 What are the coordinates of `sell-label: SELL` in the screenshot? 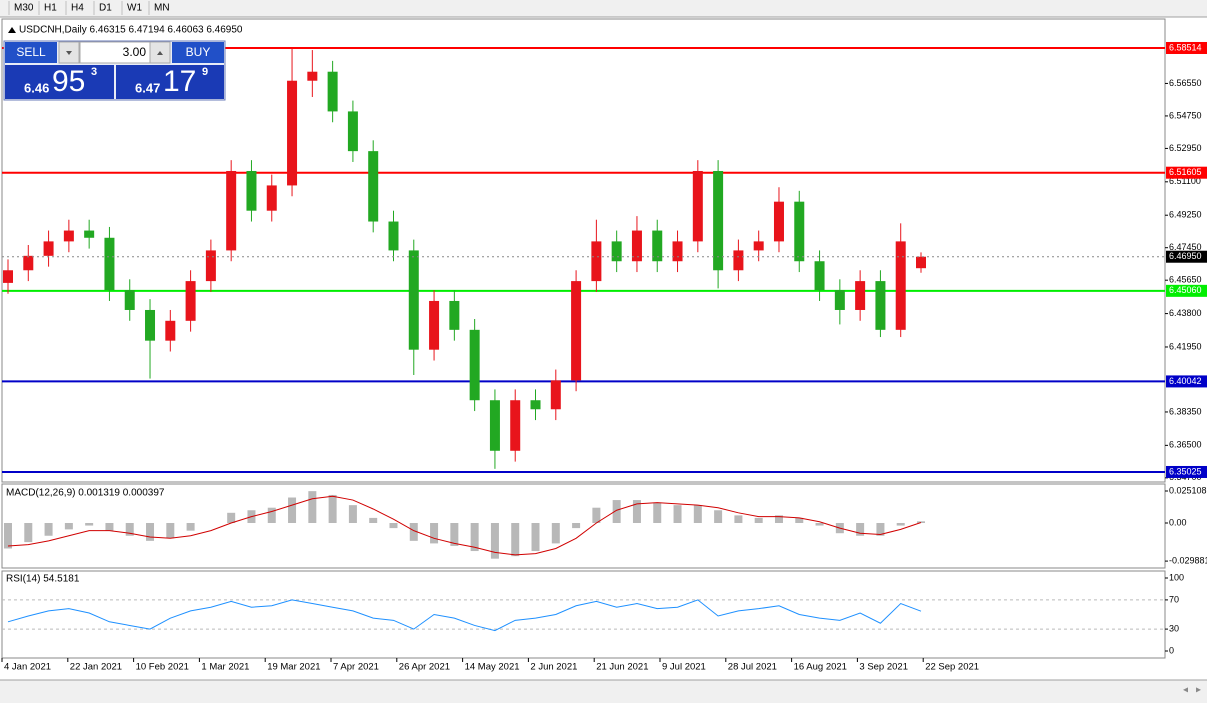 It's located at (31, 52).